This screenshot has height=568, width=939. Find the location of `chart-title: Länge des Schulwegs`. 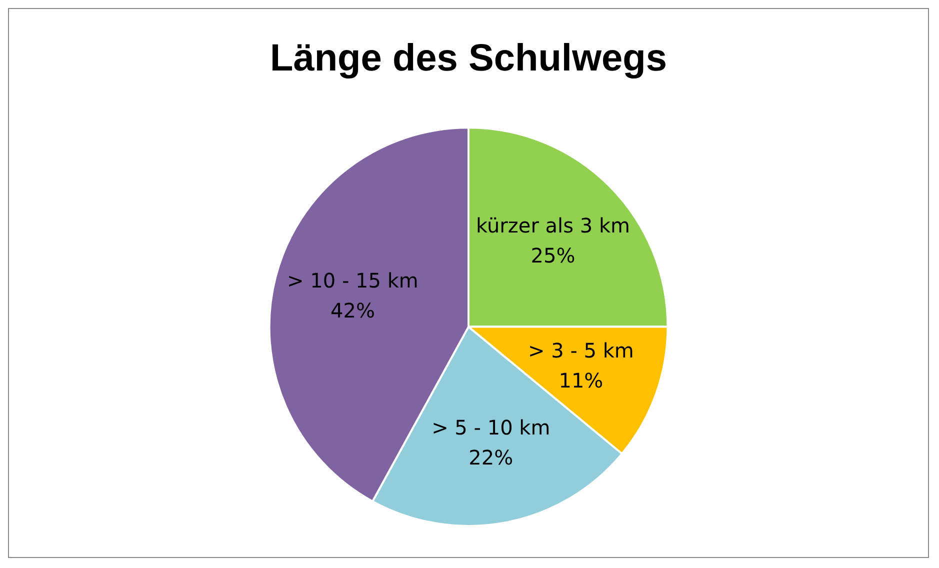

chart-title: Länge des Schulwegs is located at coordinates (468, 58).